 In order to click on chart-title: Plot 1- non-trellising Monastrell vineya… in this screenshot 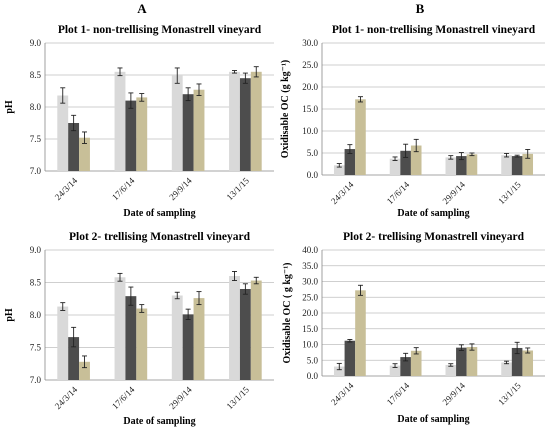, I will do `click(434, 30)`.